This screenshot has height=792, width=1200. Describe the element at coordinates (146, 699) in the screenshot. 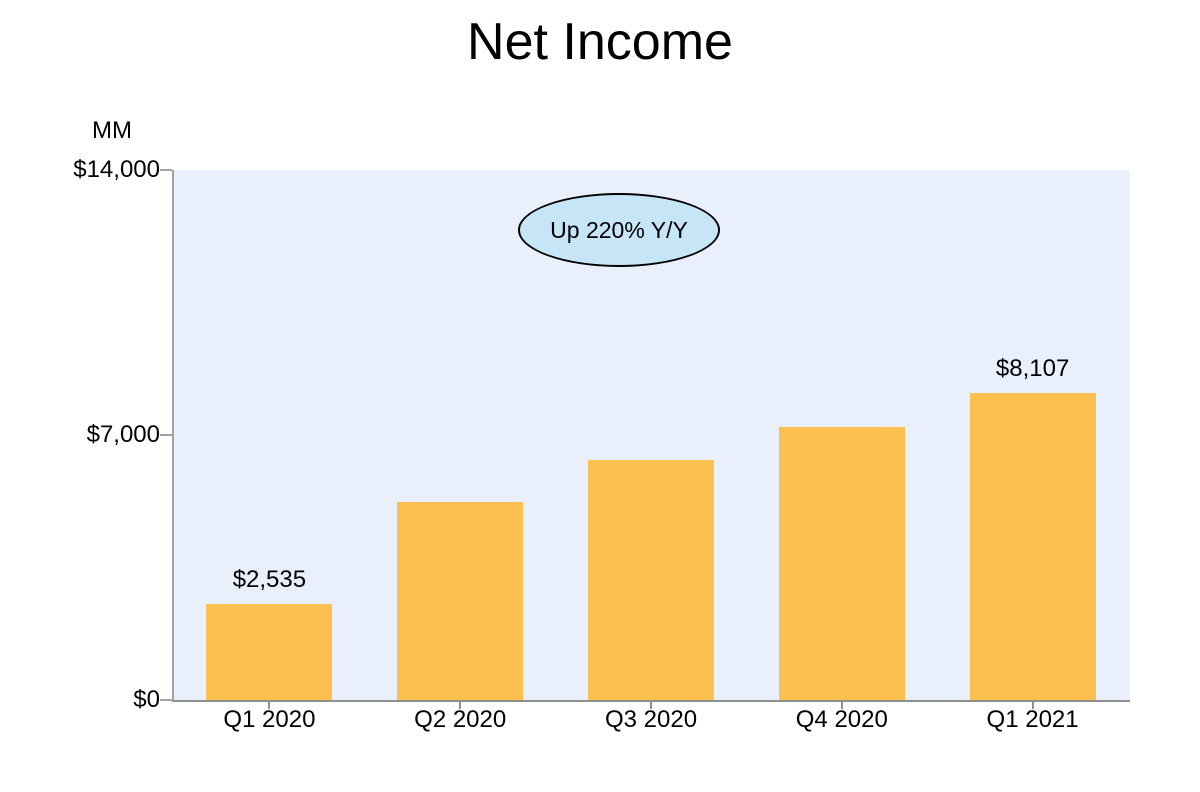

I see `y-tick-label: $0` at that location.